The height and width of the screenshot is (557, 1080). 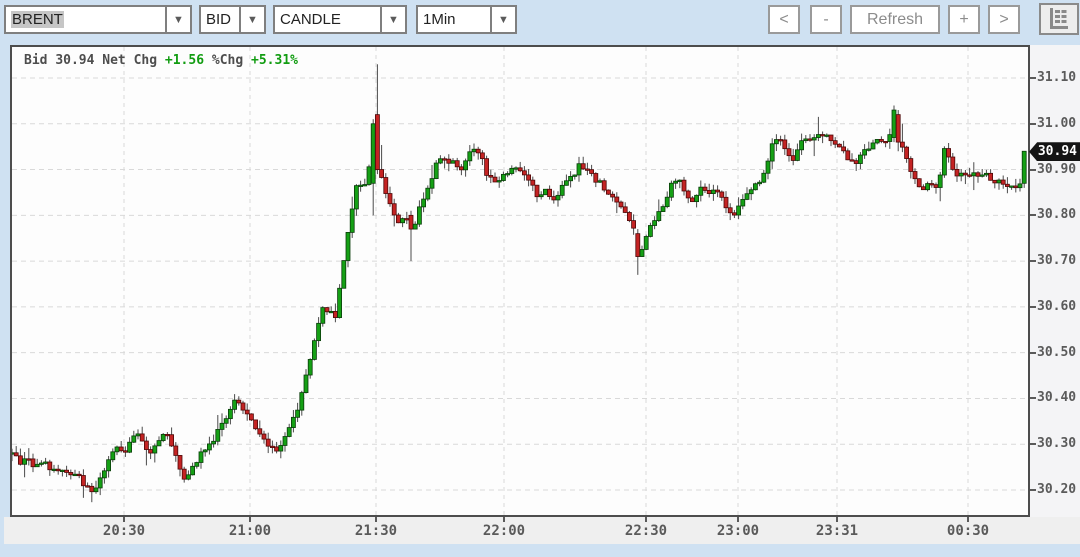 What do you see at coordinates (837, 531) in the screenshot?
I see `x-axis-label: 23:31` at bounding box center [837, 531].